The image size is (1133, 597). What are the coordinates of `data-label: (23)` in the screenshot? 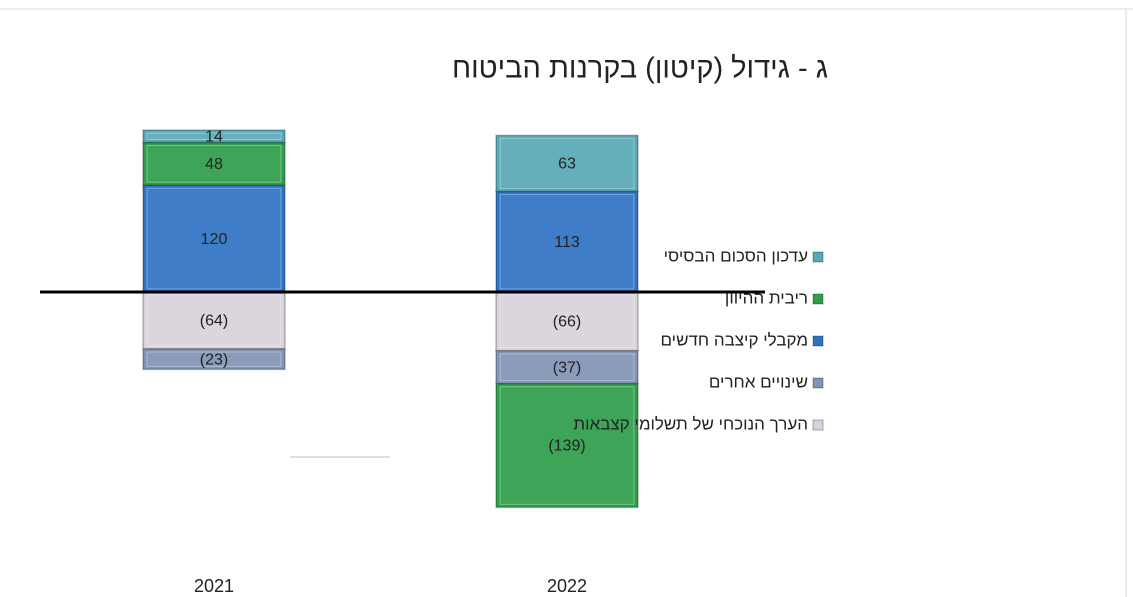 It's located at (214, 359).